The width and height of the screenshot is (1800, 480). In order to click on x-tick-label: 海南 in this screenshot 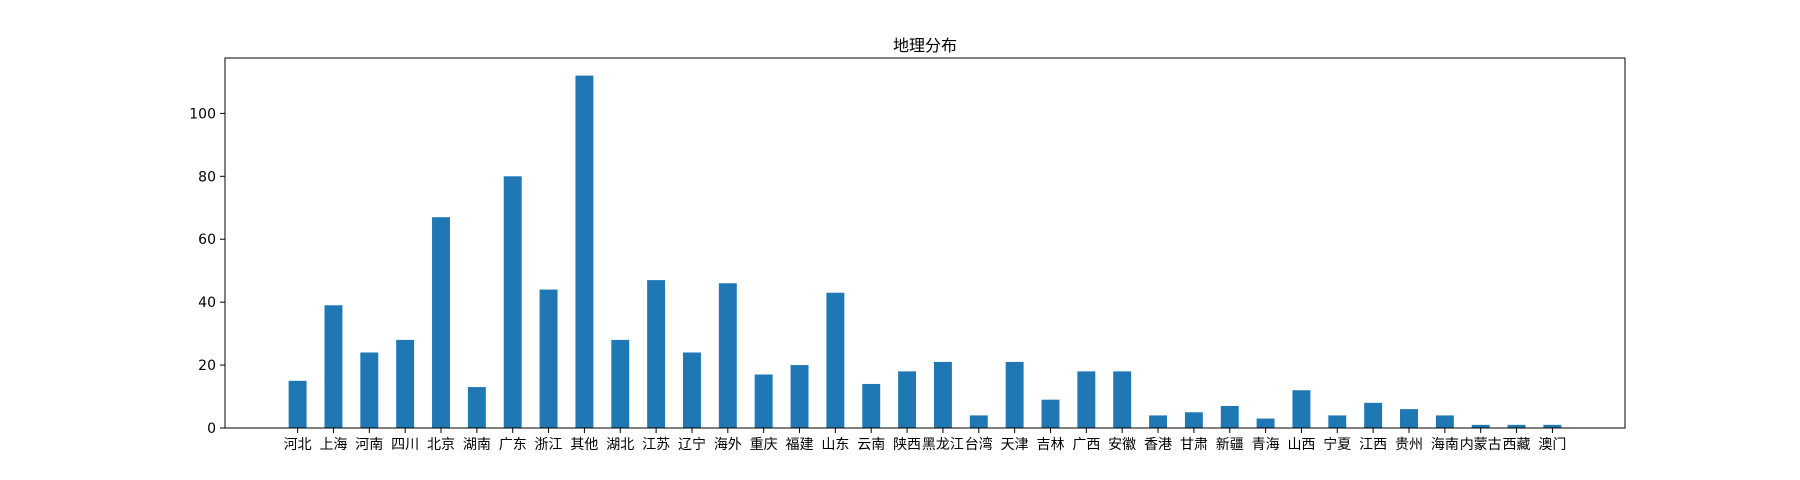, I will do `click(1445, 445)`.